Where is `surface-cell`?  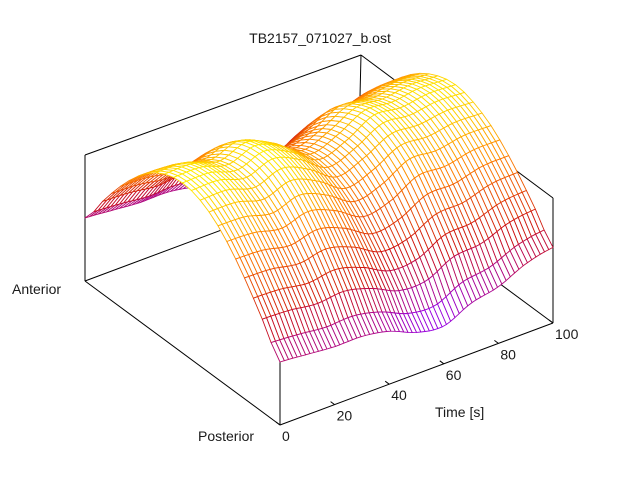
surface-cell is located at coordinates (277, 351).